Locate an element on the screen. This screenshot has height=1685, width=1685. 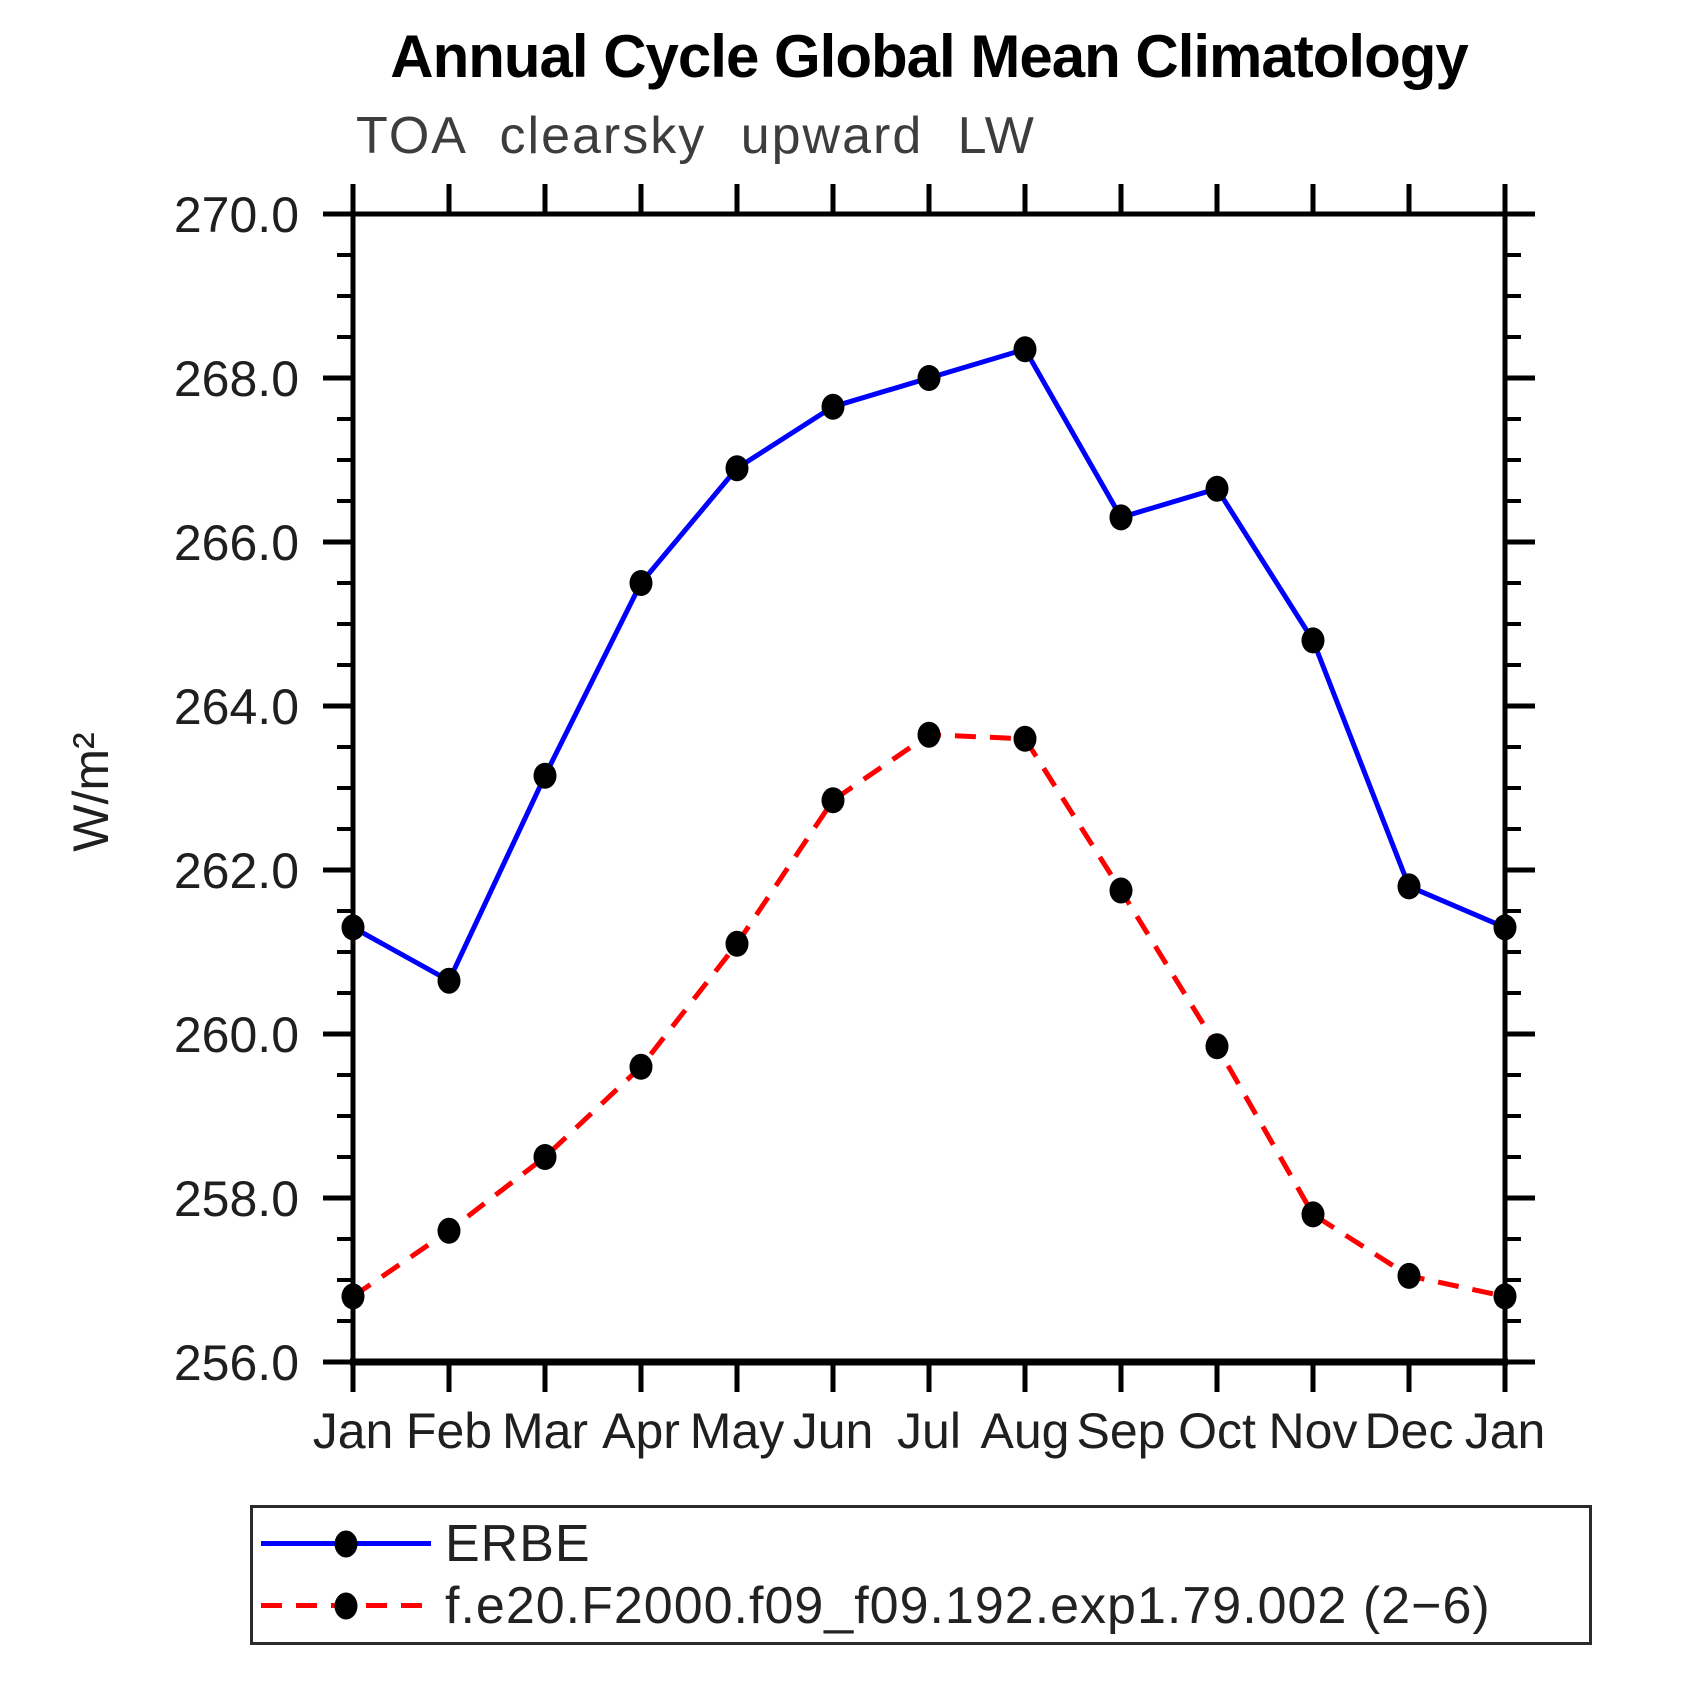
month-label: Dec is located at coordinates (1409, 1431).